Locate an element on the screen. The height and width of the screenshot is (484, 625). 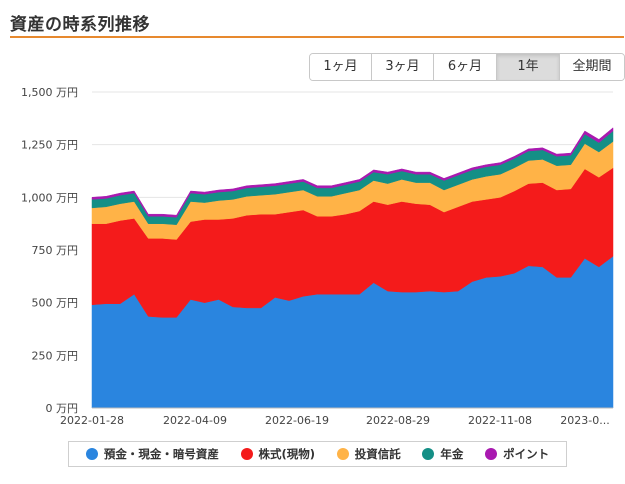
legend-item-pension: 年金 is located at coordinates (442, 454).